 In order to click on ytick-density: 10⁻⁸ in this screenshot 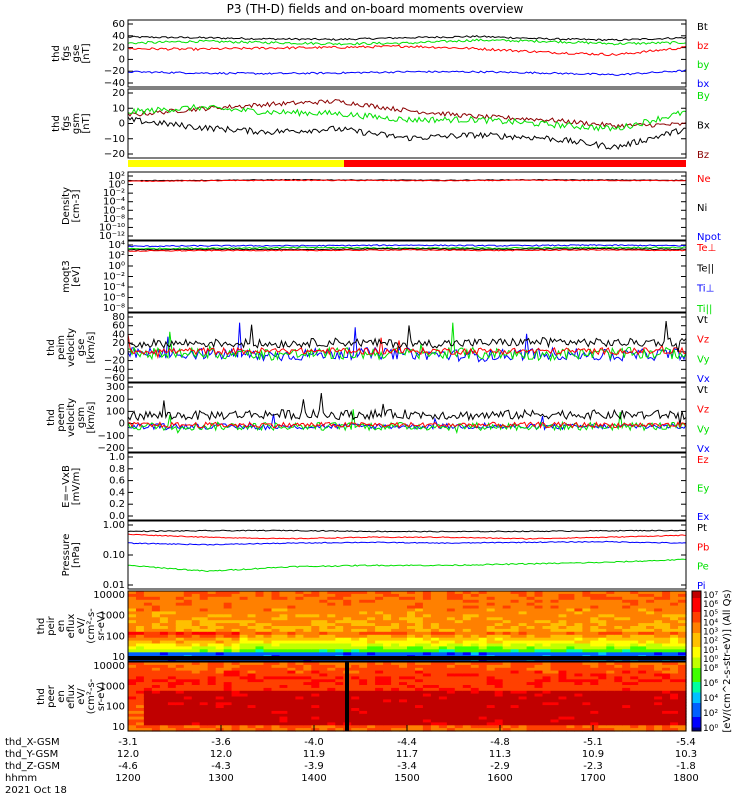, I will do `click(114, 219)`.